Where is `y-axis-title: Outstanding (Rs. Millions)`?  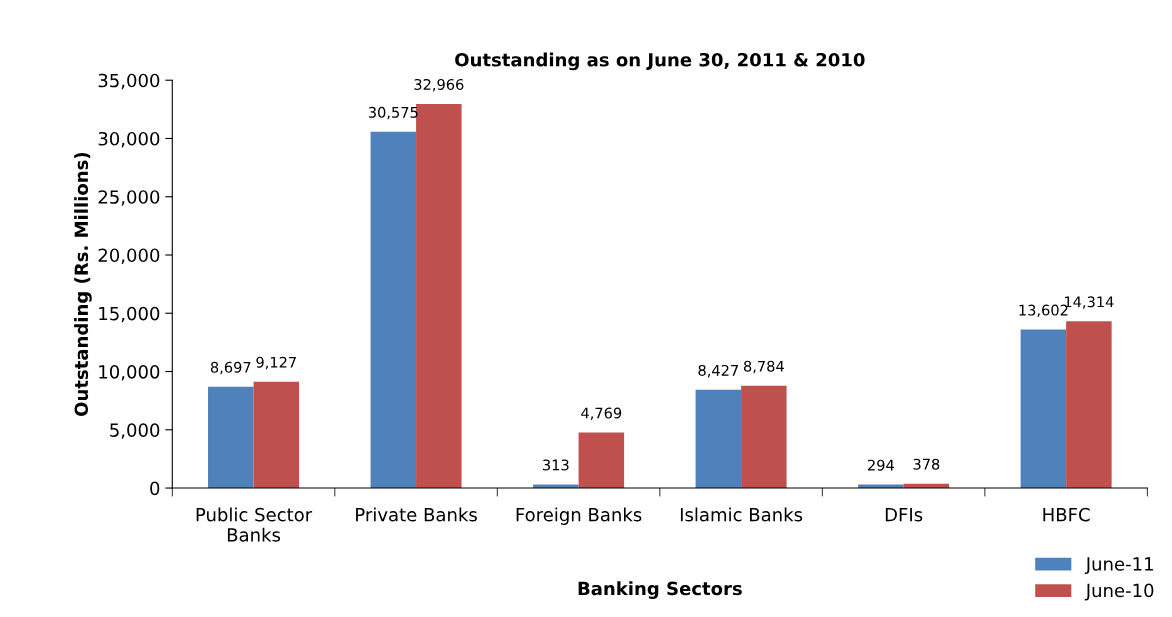
y-axis-title: Outstanding (Rs. Millions) is located at coordinates (83, 284).